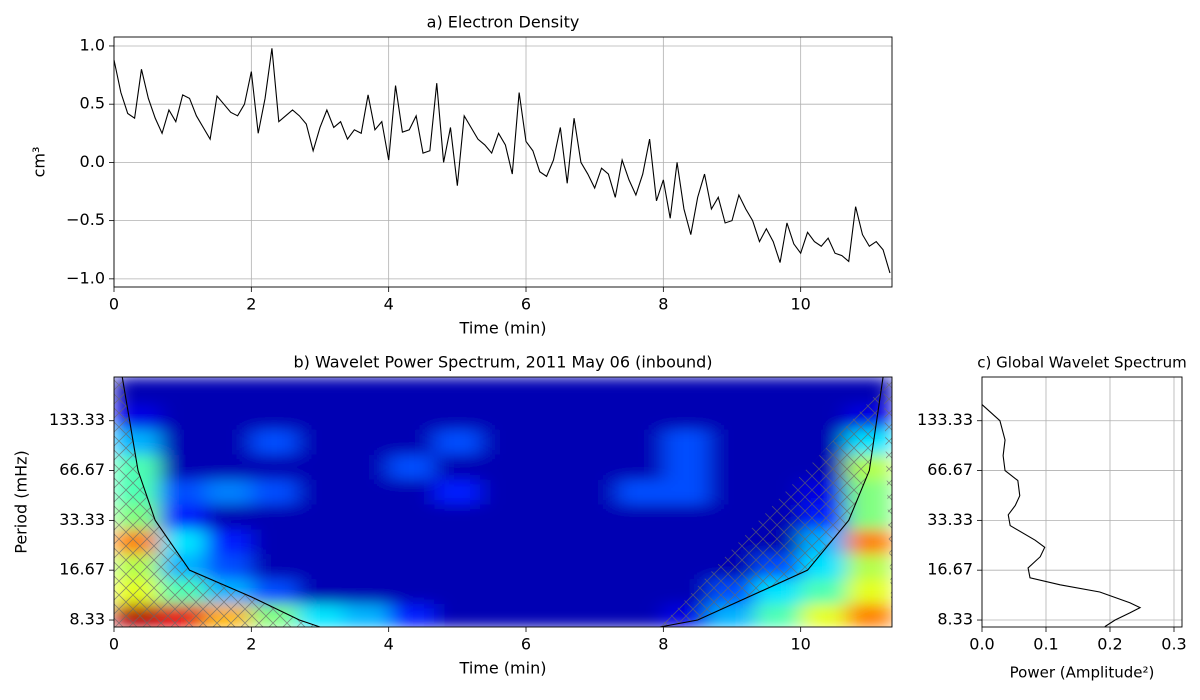 This screenshot has width=1200, height=700. What do you see at coordinates (955, 619) in the screenshot?
I see `y-tick-label: 8.33` at bounding box center [955, 619].